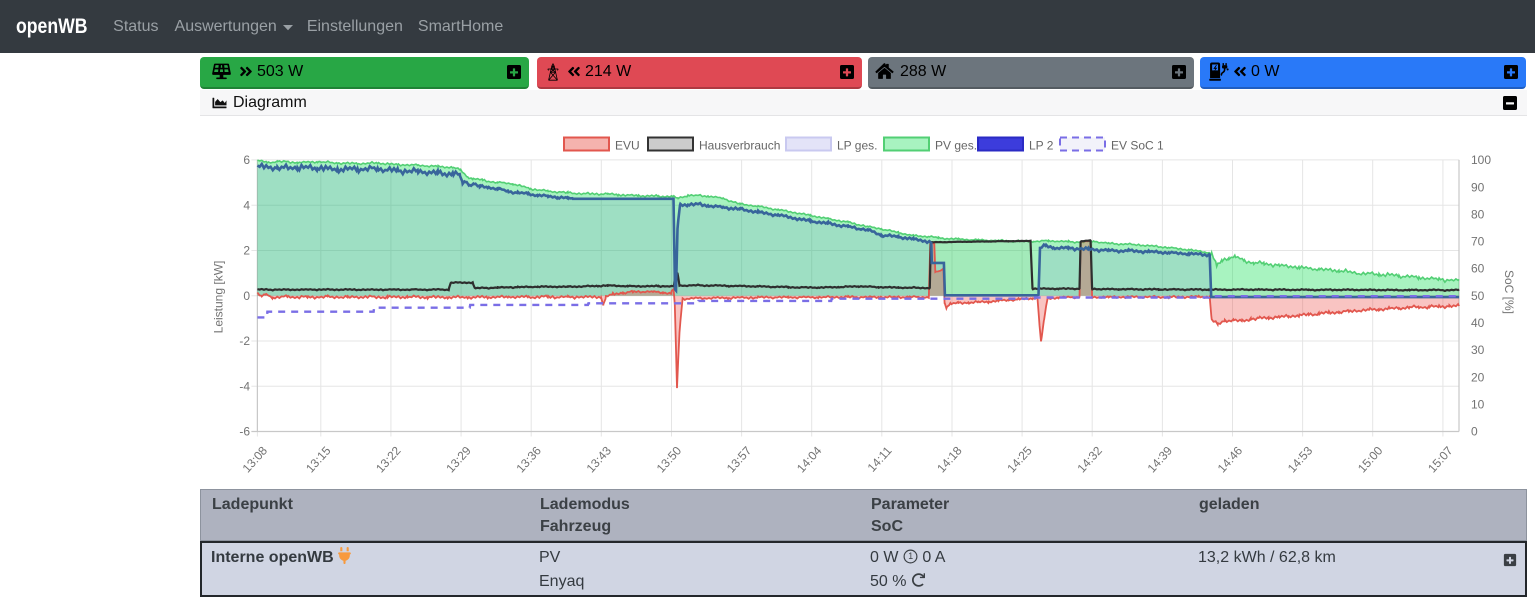  Describe the element at coordinates (1019, 459) in the screenshot. I see `svg-text: 14:25` at that location.